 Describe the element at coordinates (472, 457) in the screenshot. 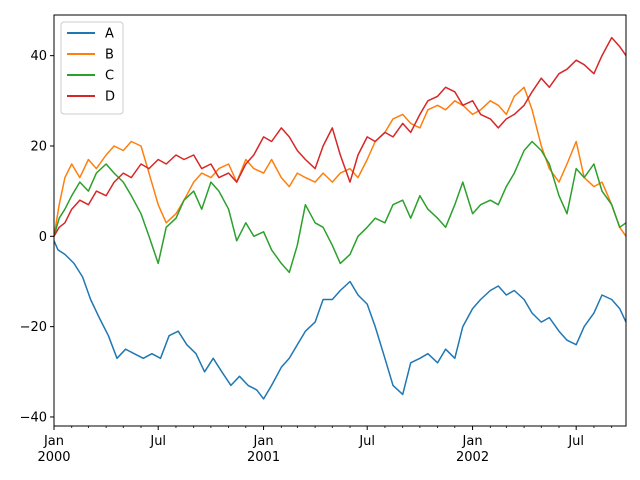

I see `x-tick-year-label: 2002` at that location.